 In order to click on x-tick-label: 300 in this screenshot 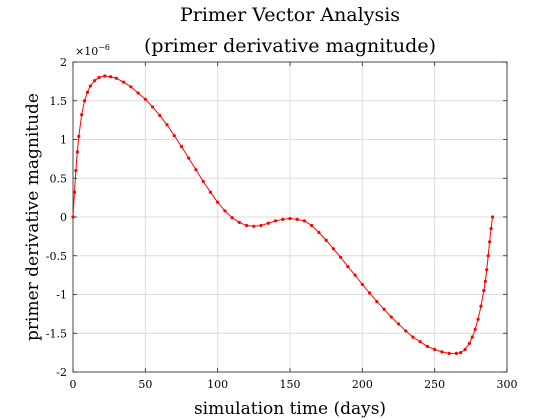, I will do `click(507, 384)`.